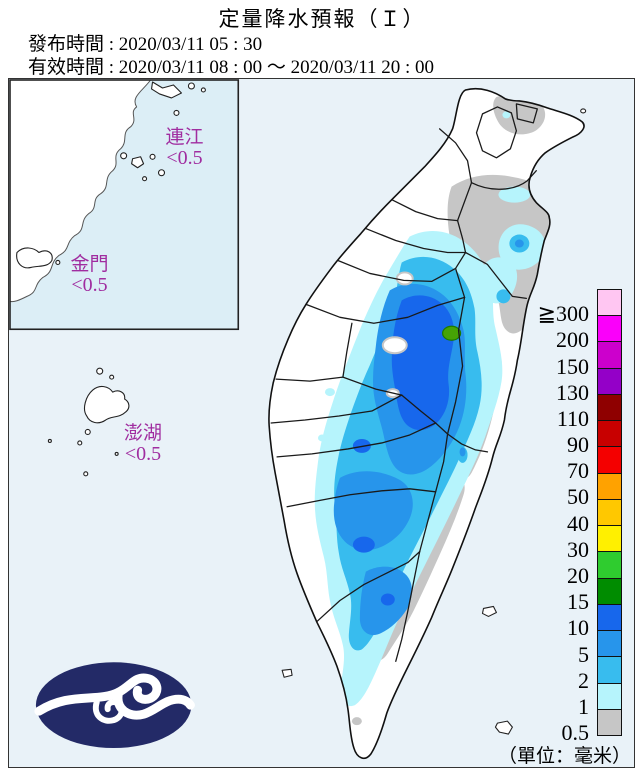  Describe the element at coordinates (322, 19) in the screenshot. I see `page-title: 定量降水預報（Ｉ）` at that location.